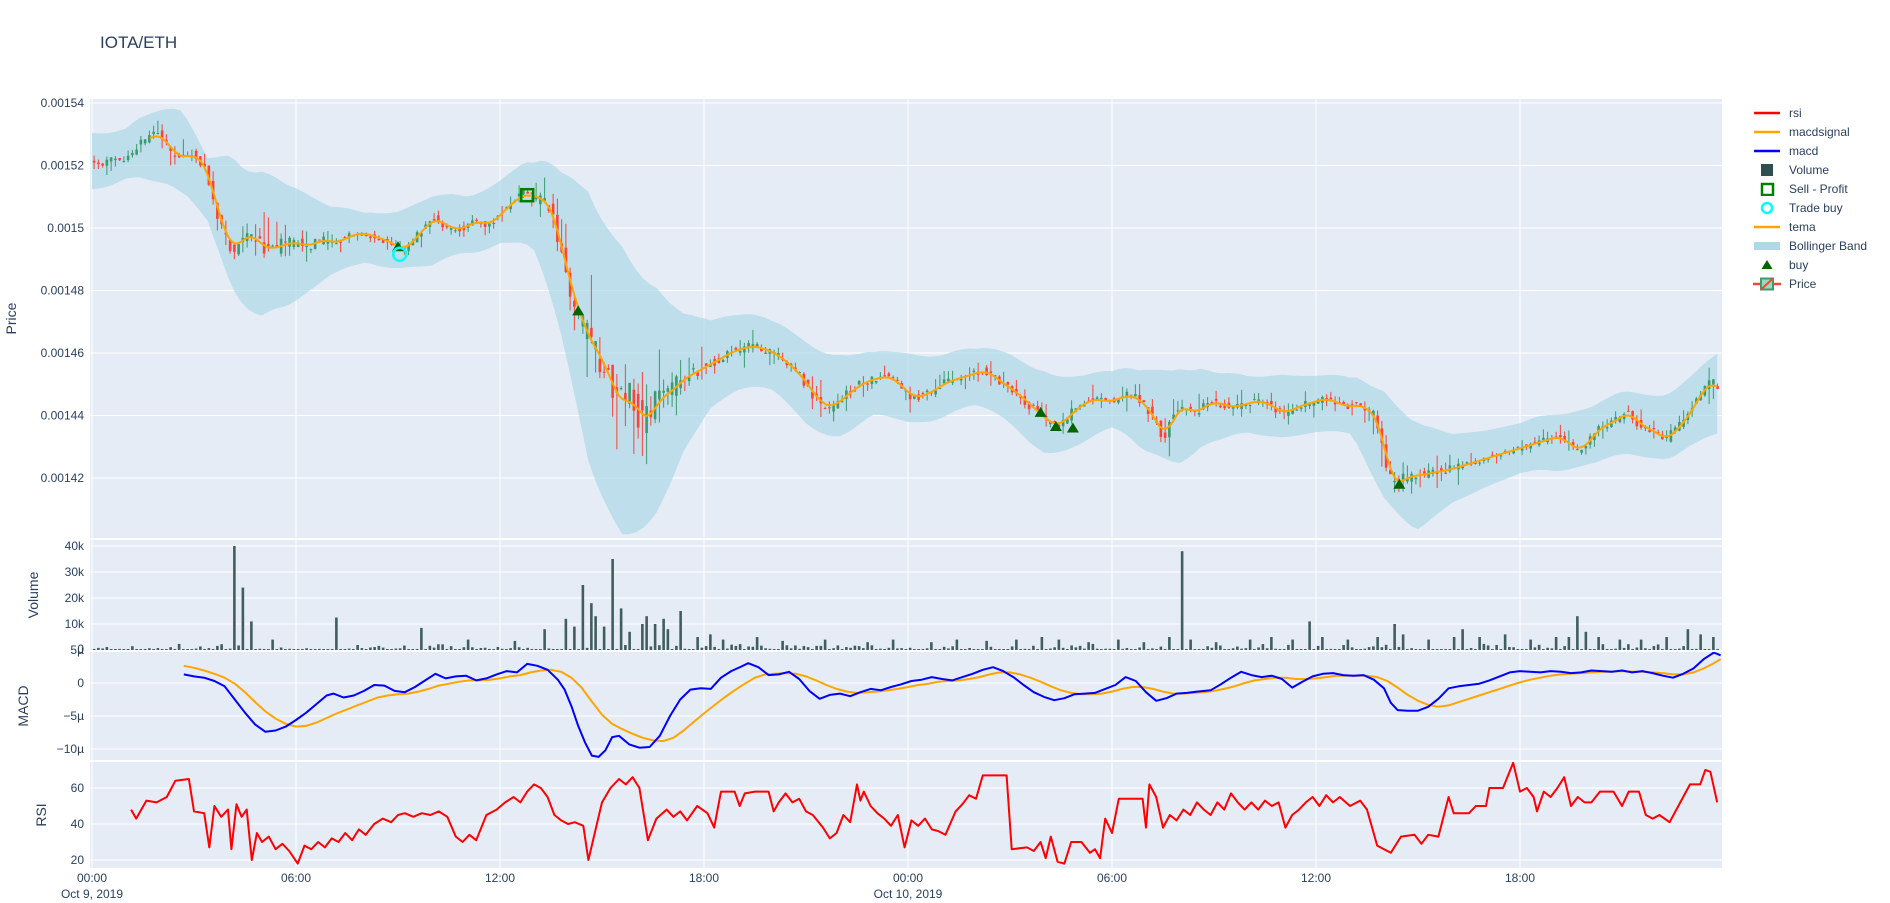  Describe the element at coordinates (63, 353) in the screenshot. I see `price-tick-label: 0.00146` at that location.